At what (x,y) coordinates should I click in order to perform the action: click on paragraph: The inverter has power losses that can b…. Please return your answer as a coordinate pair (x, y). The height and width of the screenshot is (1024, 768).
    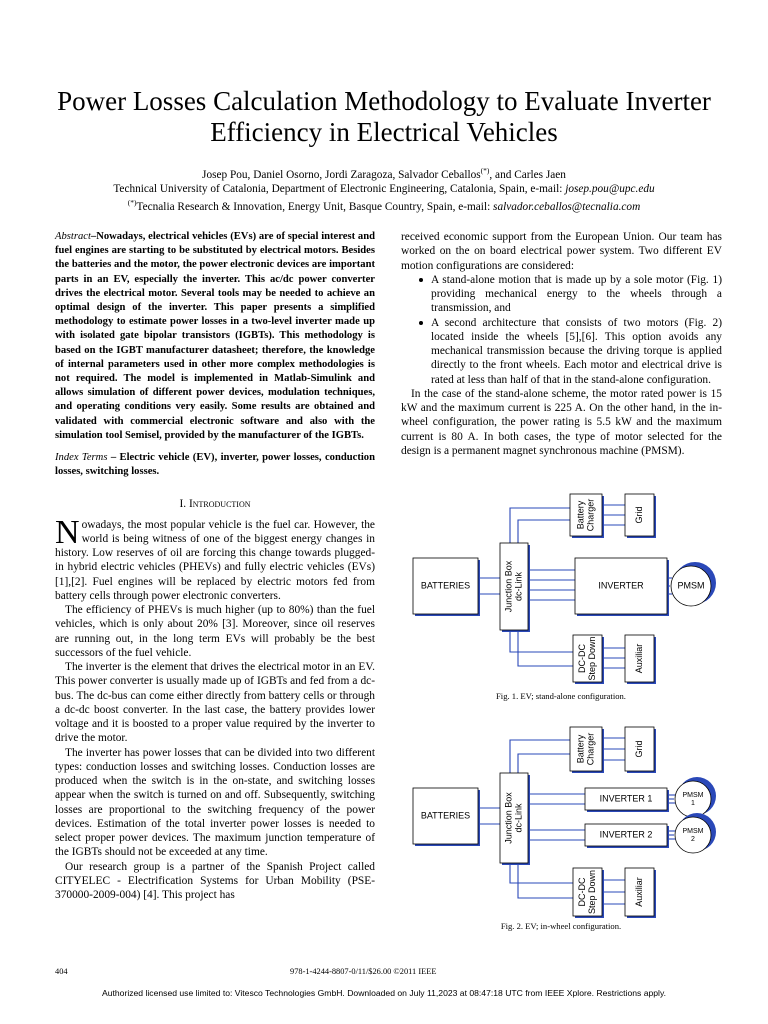
    Looking at the image, I should click on (215, 802).